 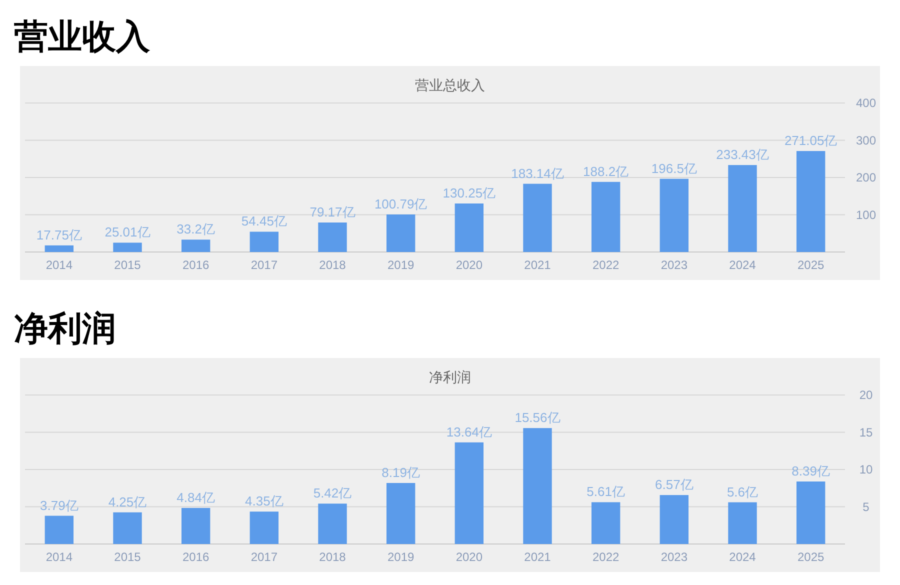 What do you see at coordinates (332, 493) in the screenshot?
I see `data-label: 5.42亿` at bounding box center [332, 493].